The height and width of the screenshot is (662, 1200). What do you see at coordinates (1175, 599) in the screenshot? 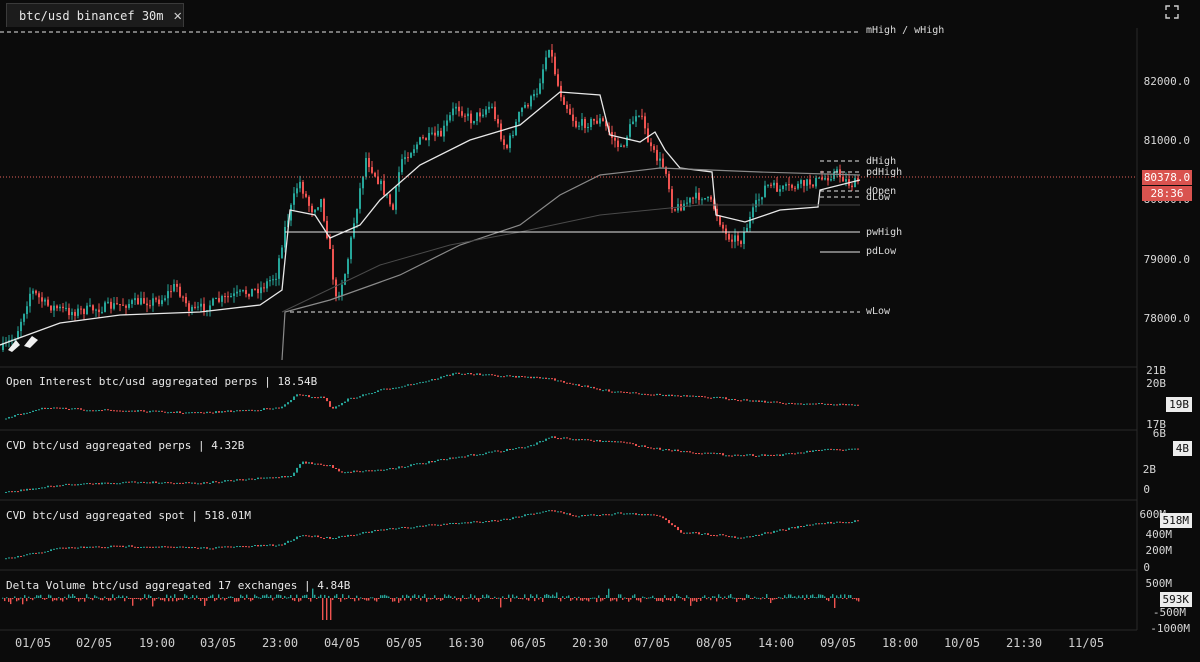
I see `delta-current-badge: 593K` at bounding box center [1175, 599].